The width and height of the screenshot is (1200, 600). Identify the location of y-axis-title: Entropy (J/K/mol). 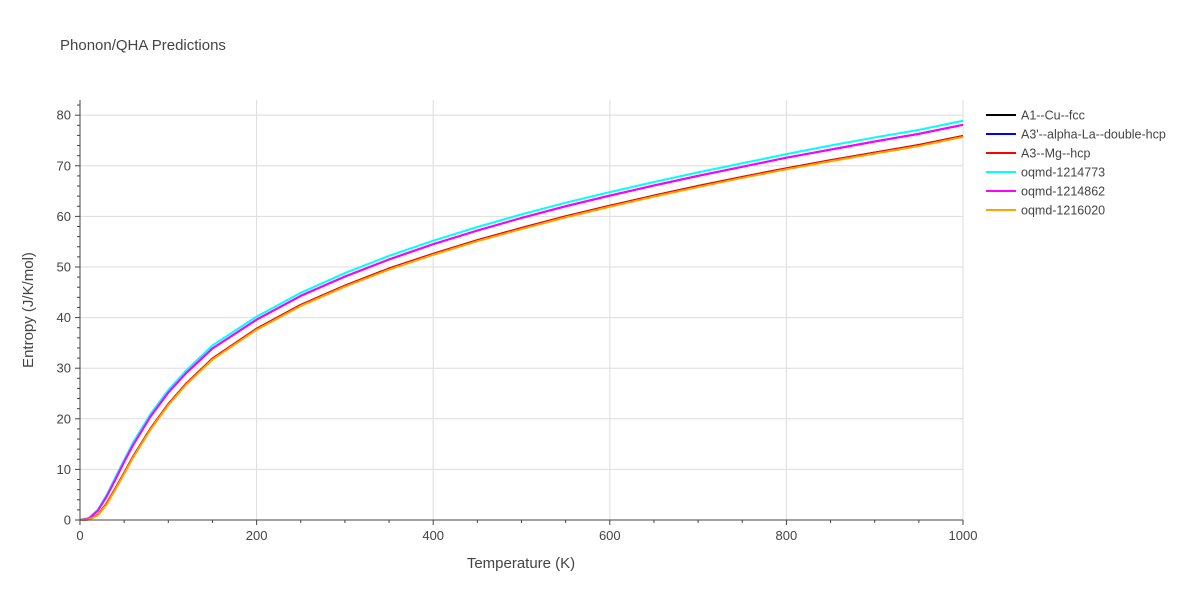
(28, 310).